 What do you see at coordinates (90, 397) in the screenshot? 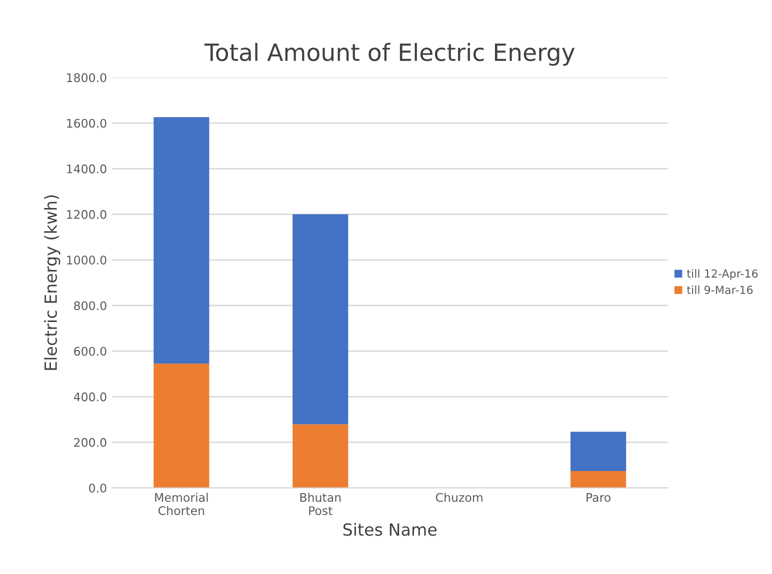
I see `y-tick-label: 400.0` at bounding box center [90, 397].